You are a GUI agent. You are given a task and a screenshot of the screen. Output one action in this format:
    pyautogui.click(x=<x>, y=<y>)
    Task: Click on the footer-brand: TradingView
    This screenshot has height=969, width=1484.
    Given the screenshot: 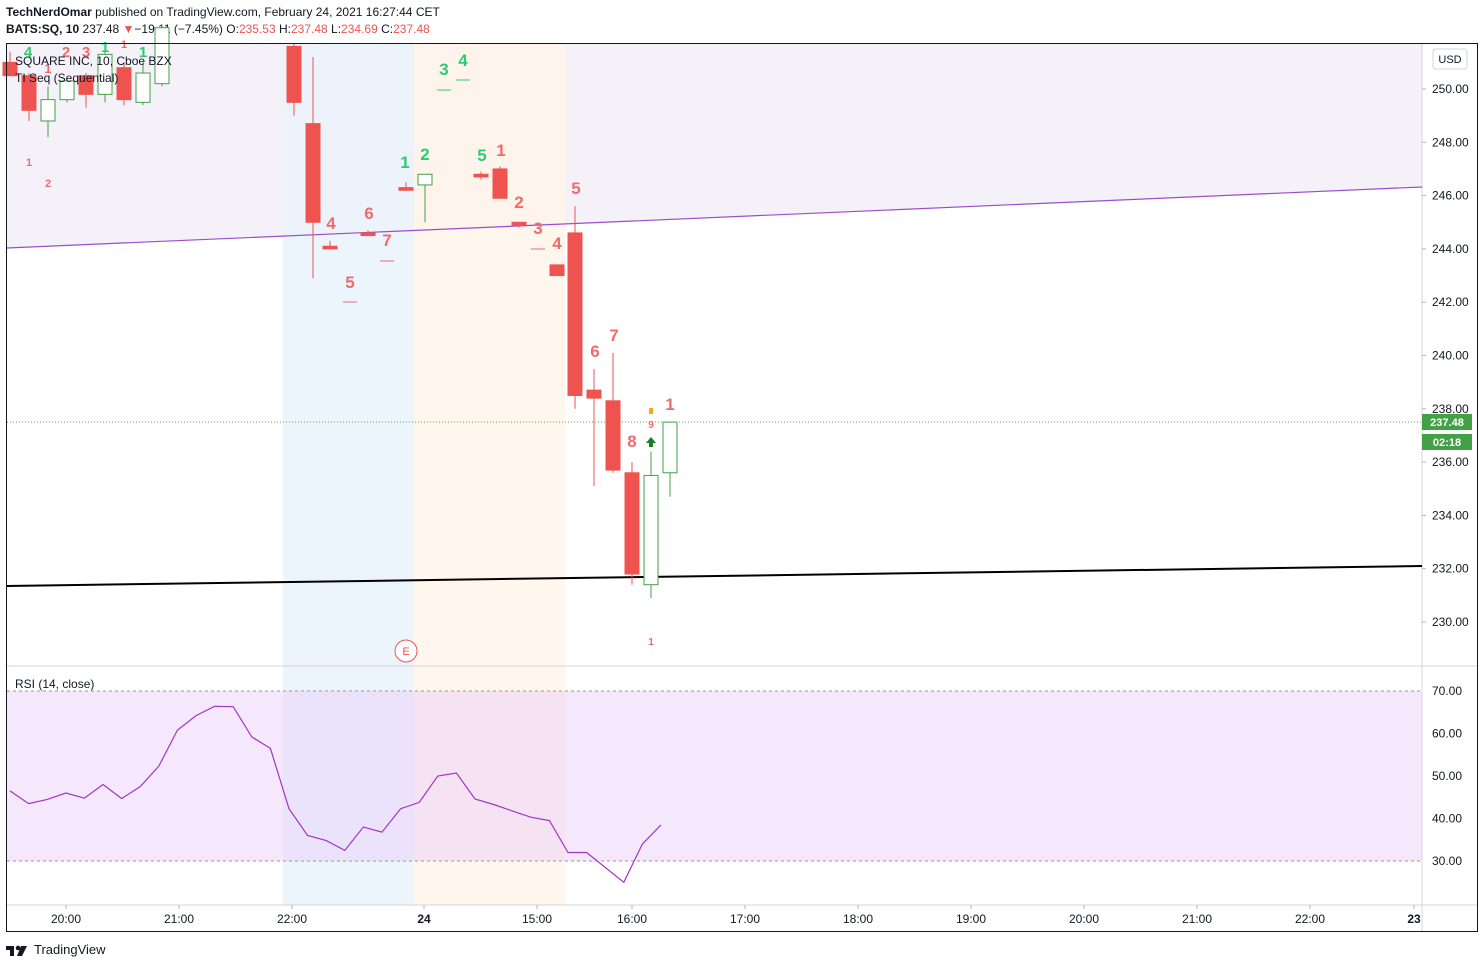 What is the action you would take?
    pyautogui.click(x=70, y=949)
    